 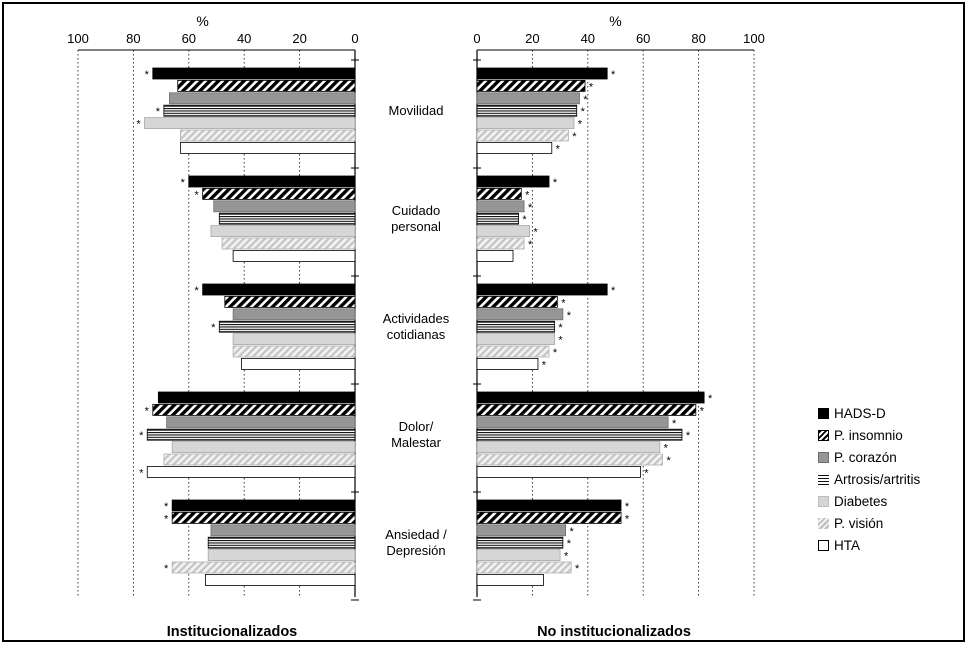 I want to click on panel-title: No institucionalizados, so click(x=614, y=632).